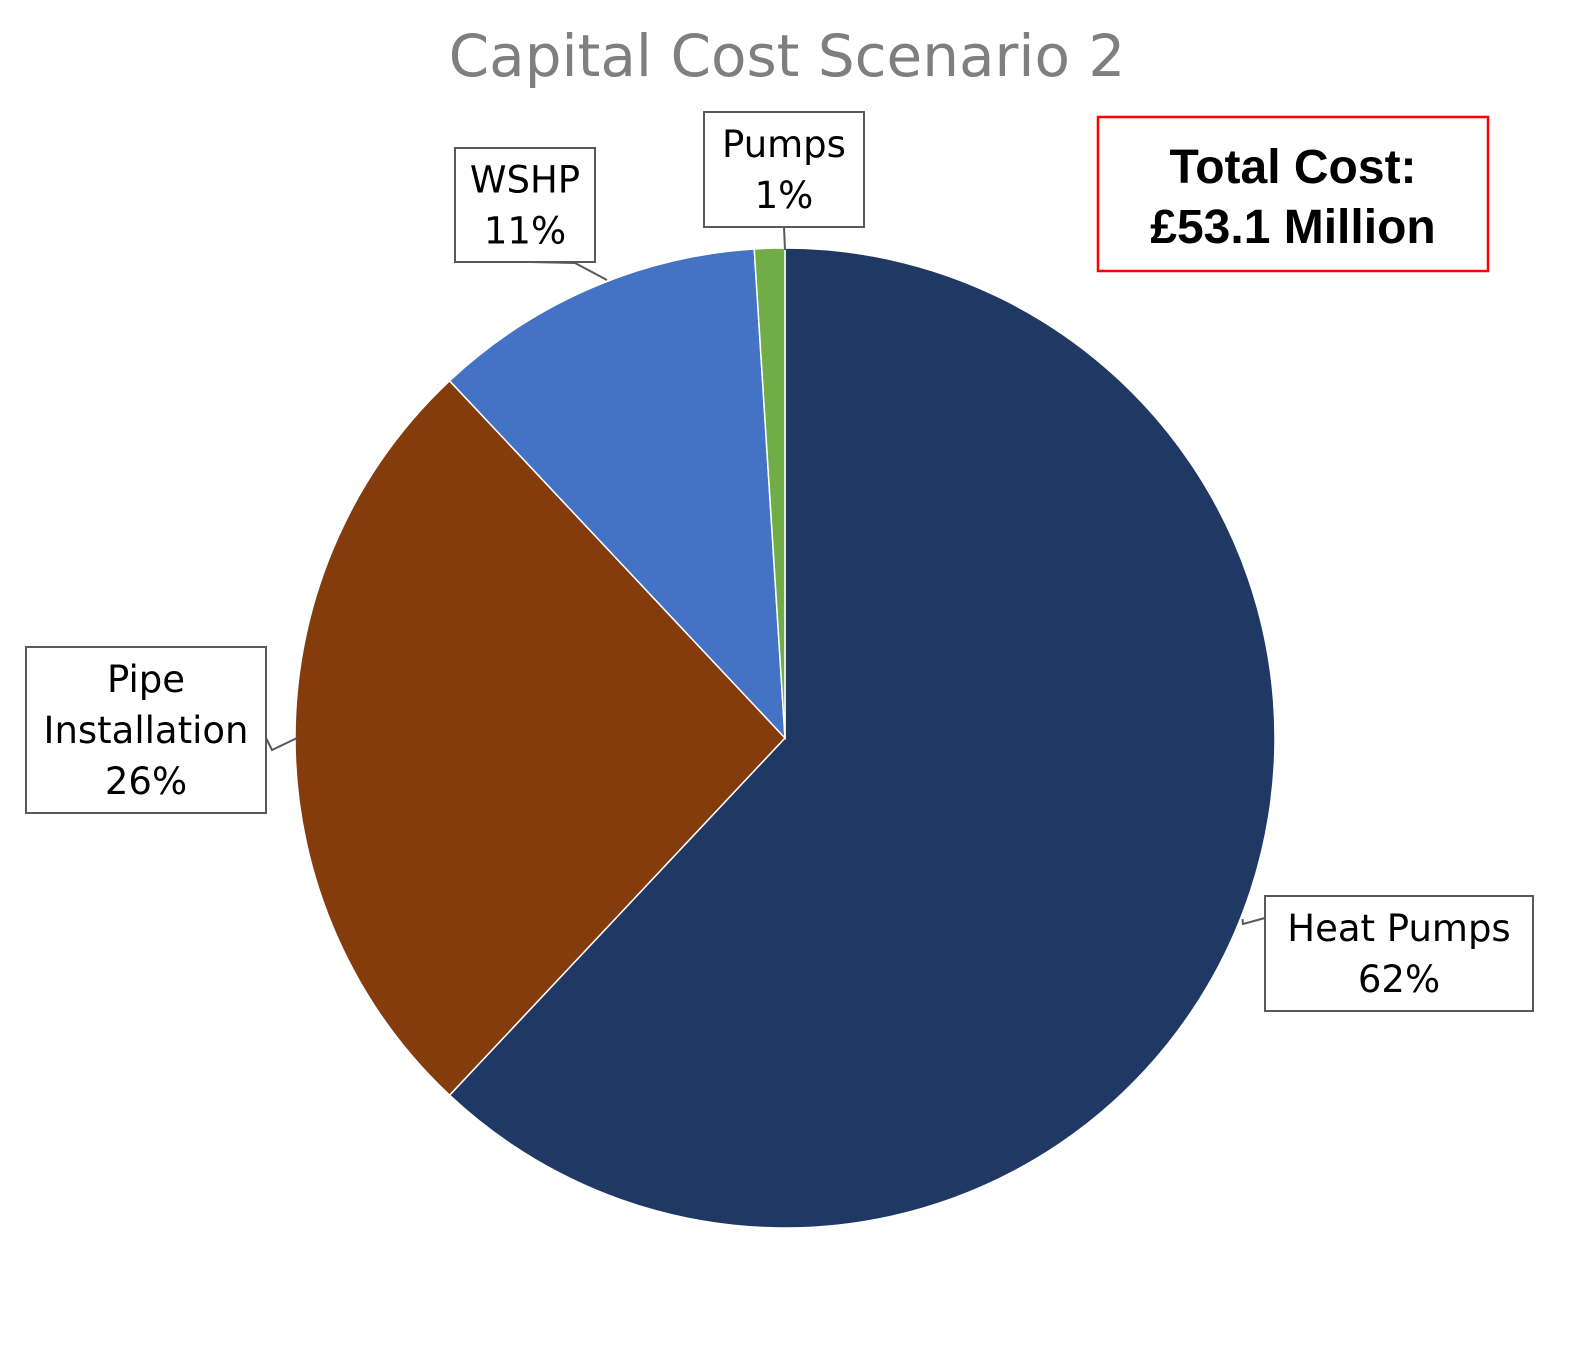 The image size is (1574, 1362). I want to click on data-label-text: Heat Pumps, so click(1398, 928).